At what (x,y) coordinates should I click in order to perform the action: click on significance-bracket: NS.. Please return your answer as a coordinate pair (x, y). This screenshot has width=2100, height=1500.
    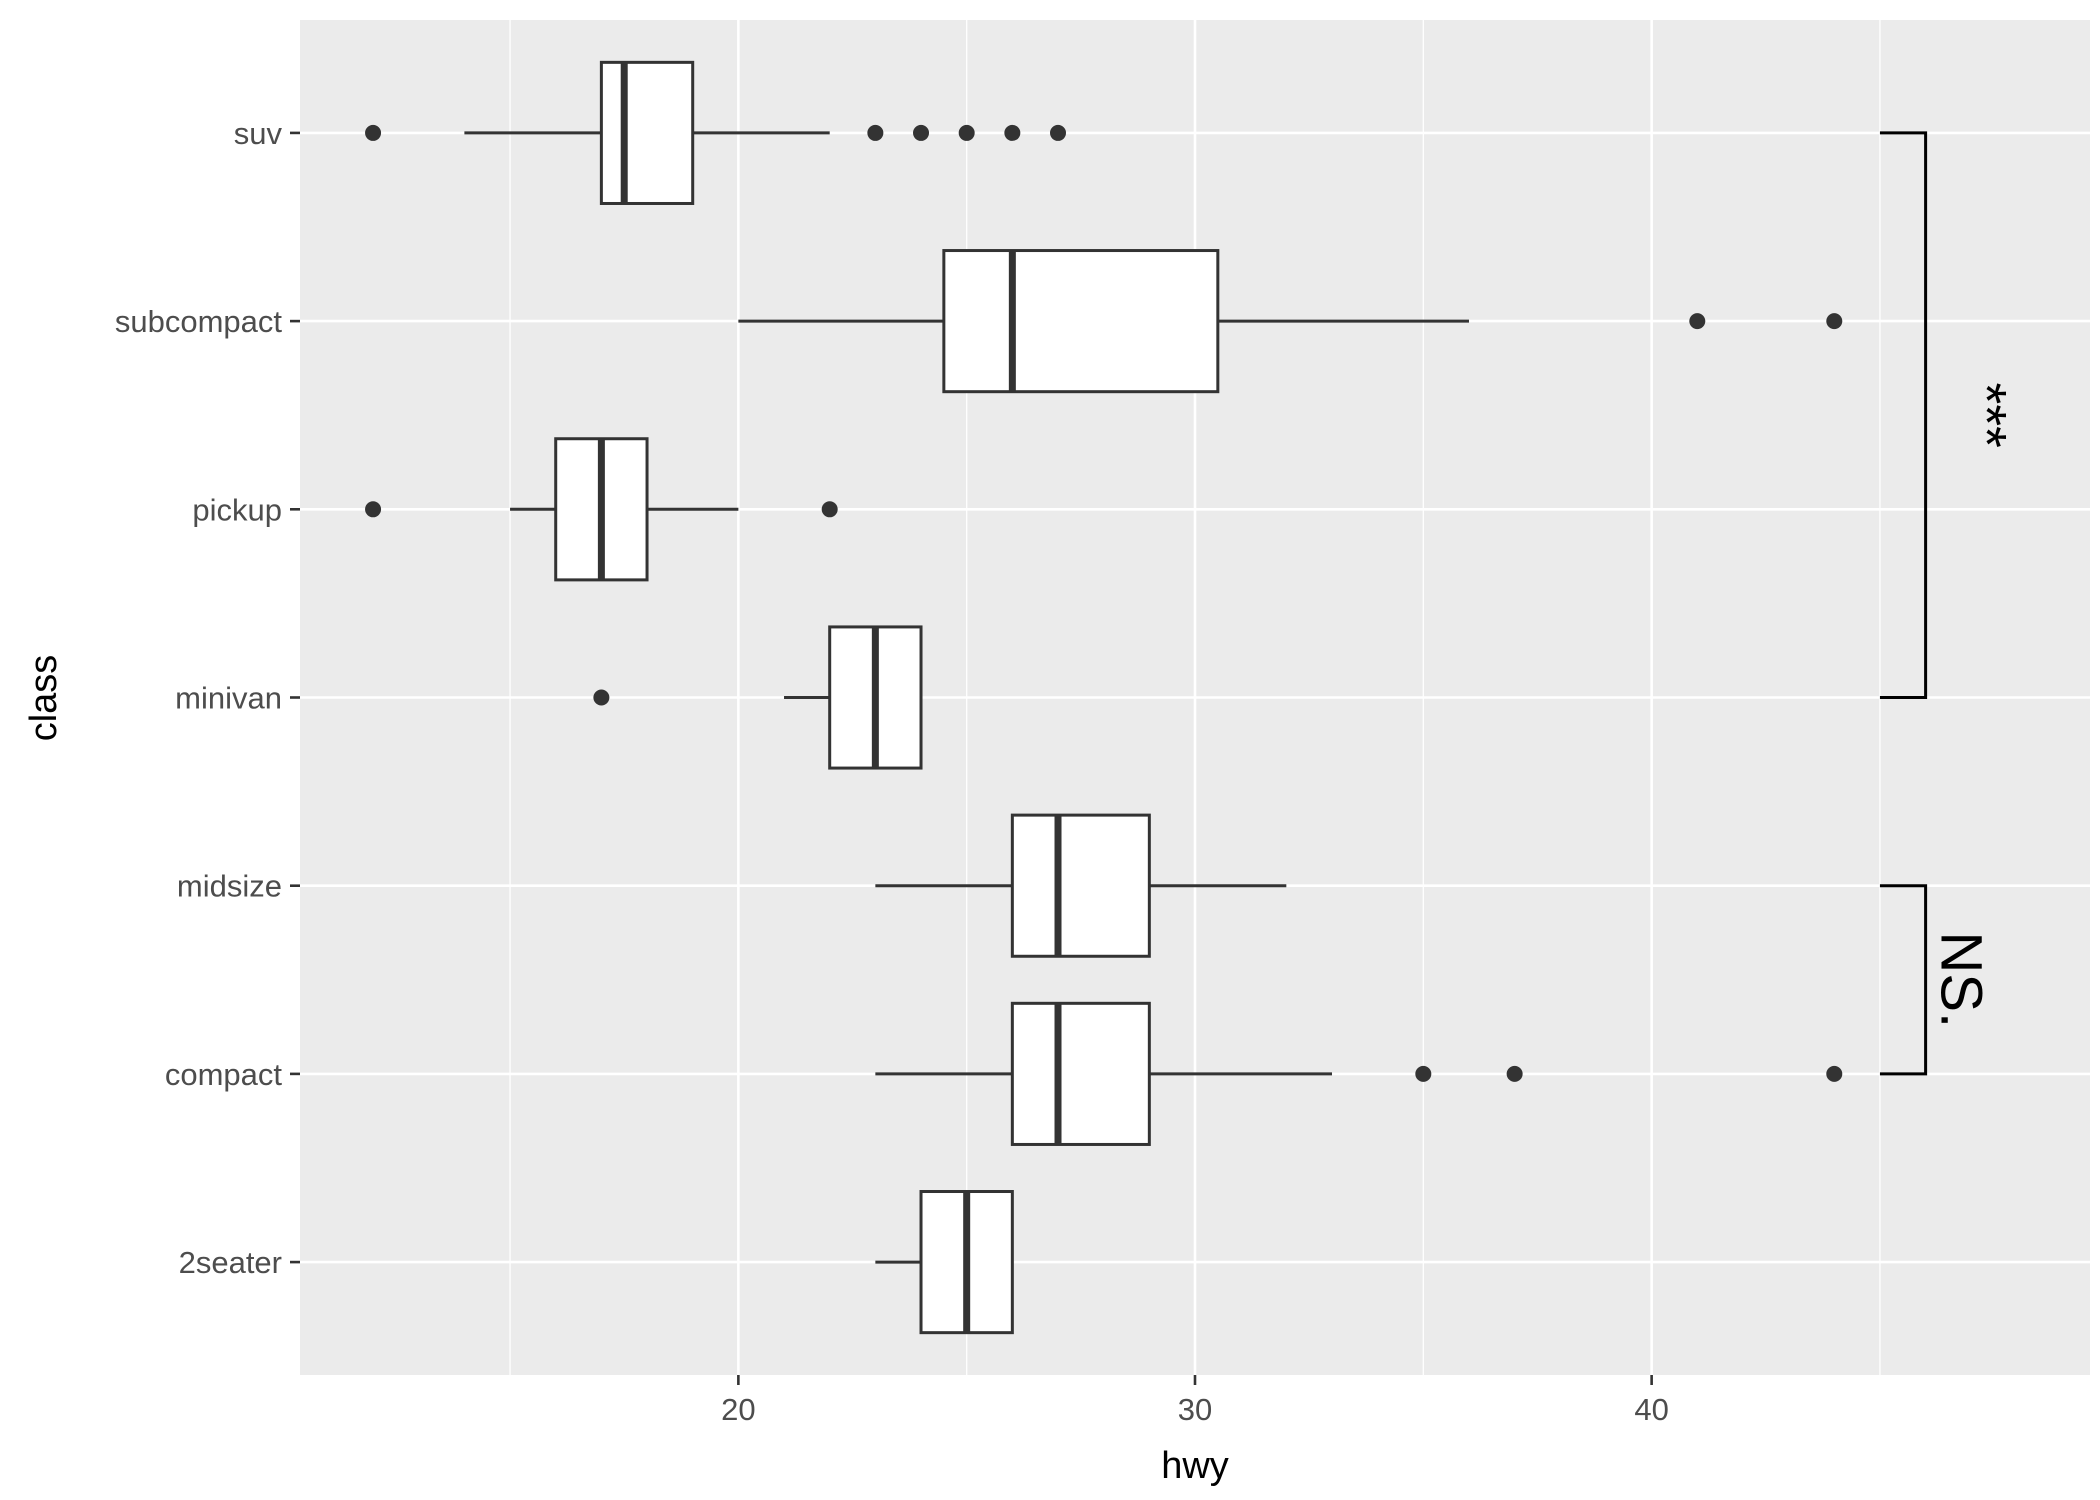
    Looking at the image, I should click on (1936, 980).